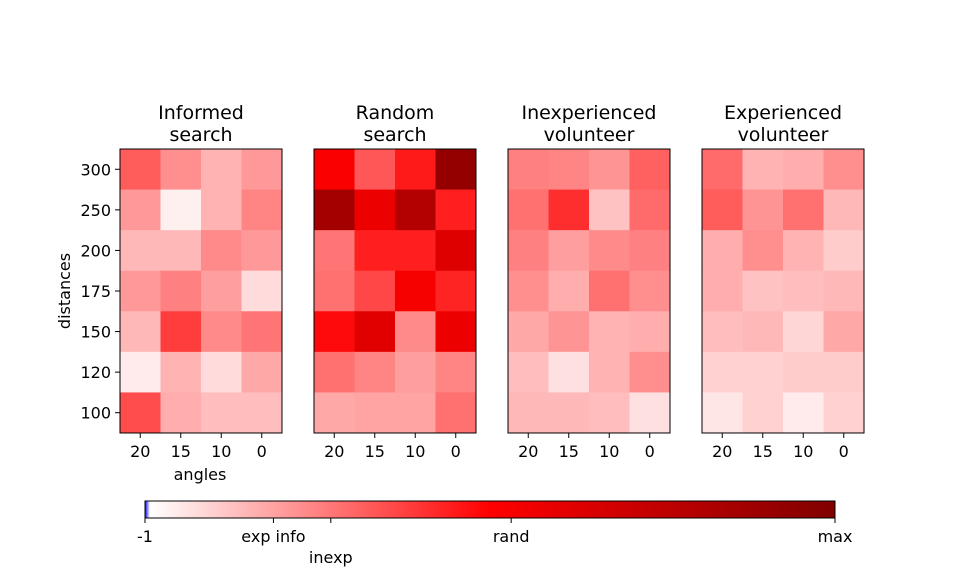  Describe the element at coordinates (511, 536) in the screenshot. I see `colorbar-tick-label: rand` at that location.